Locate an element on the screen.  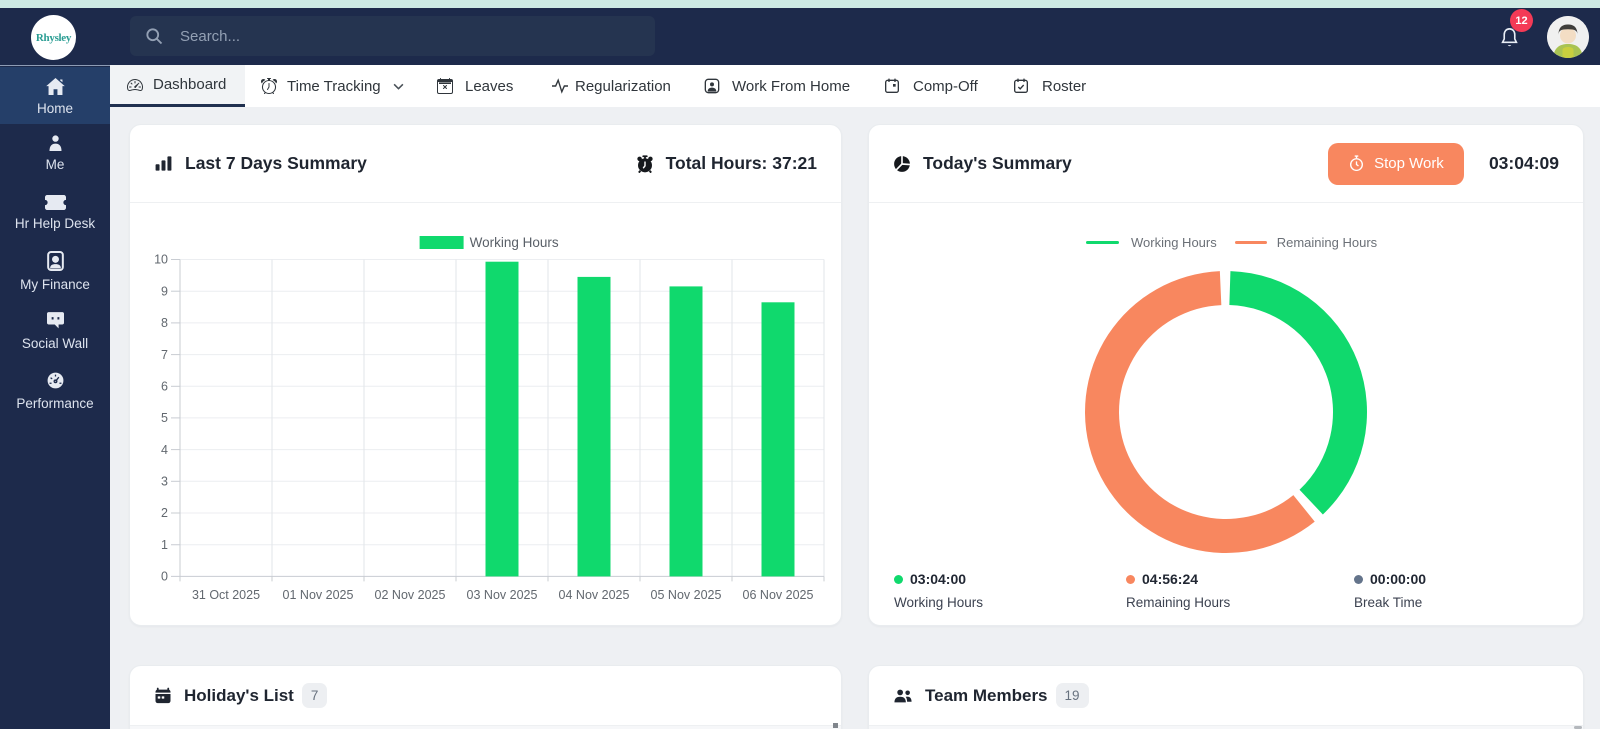
svg-text: 03 Nov 2025 is located at coordinates (502, 595).